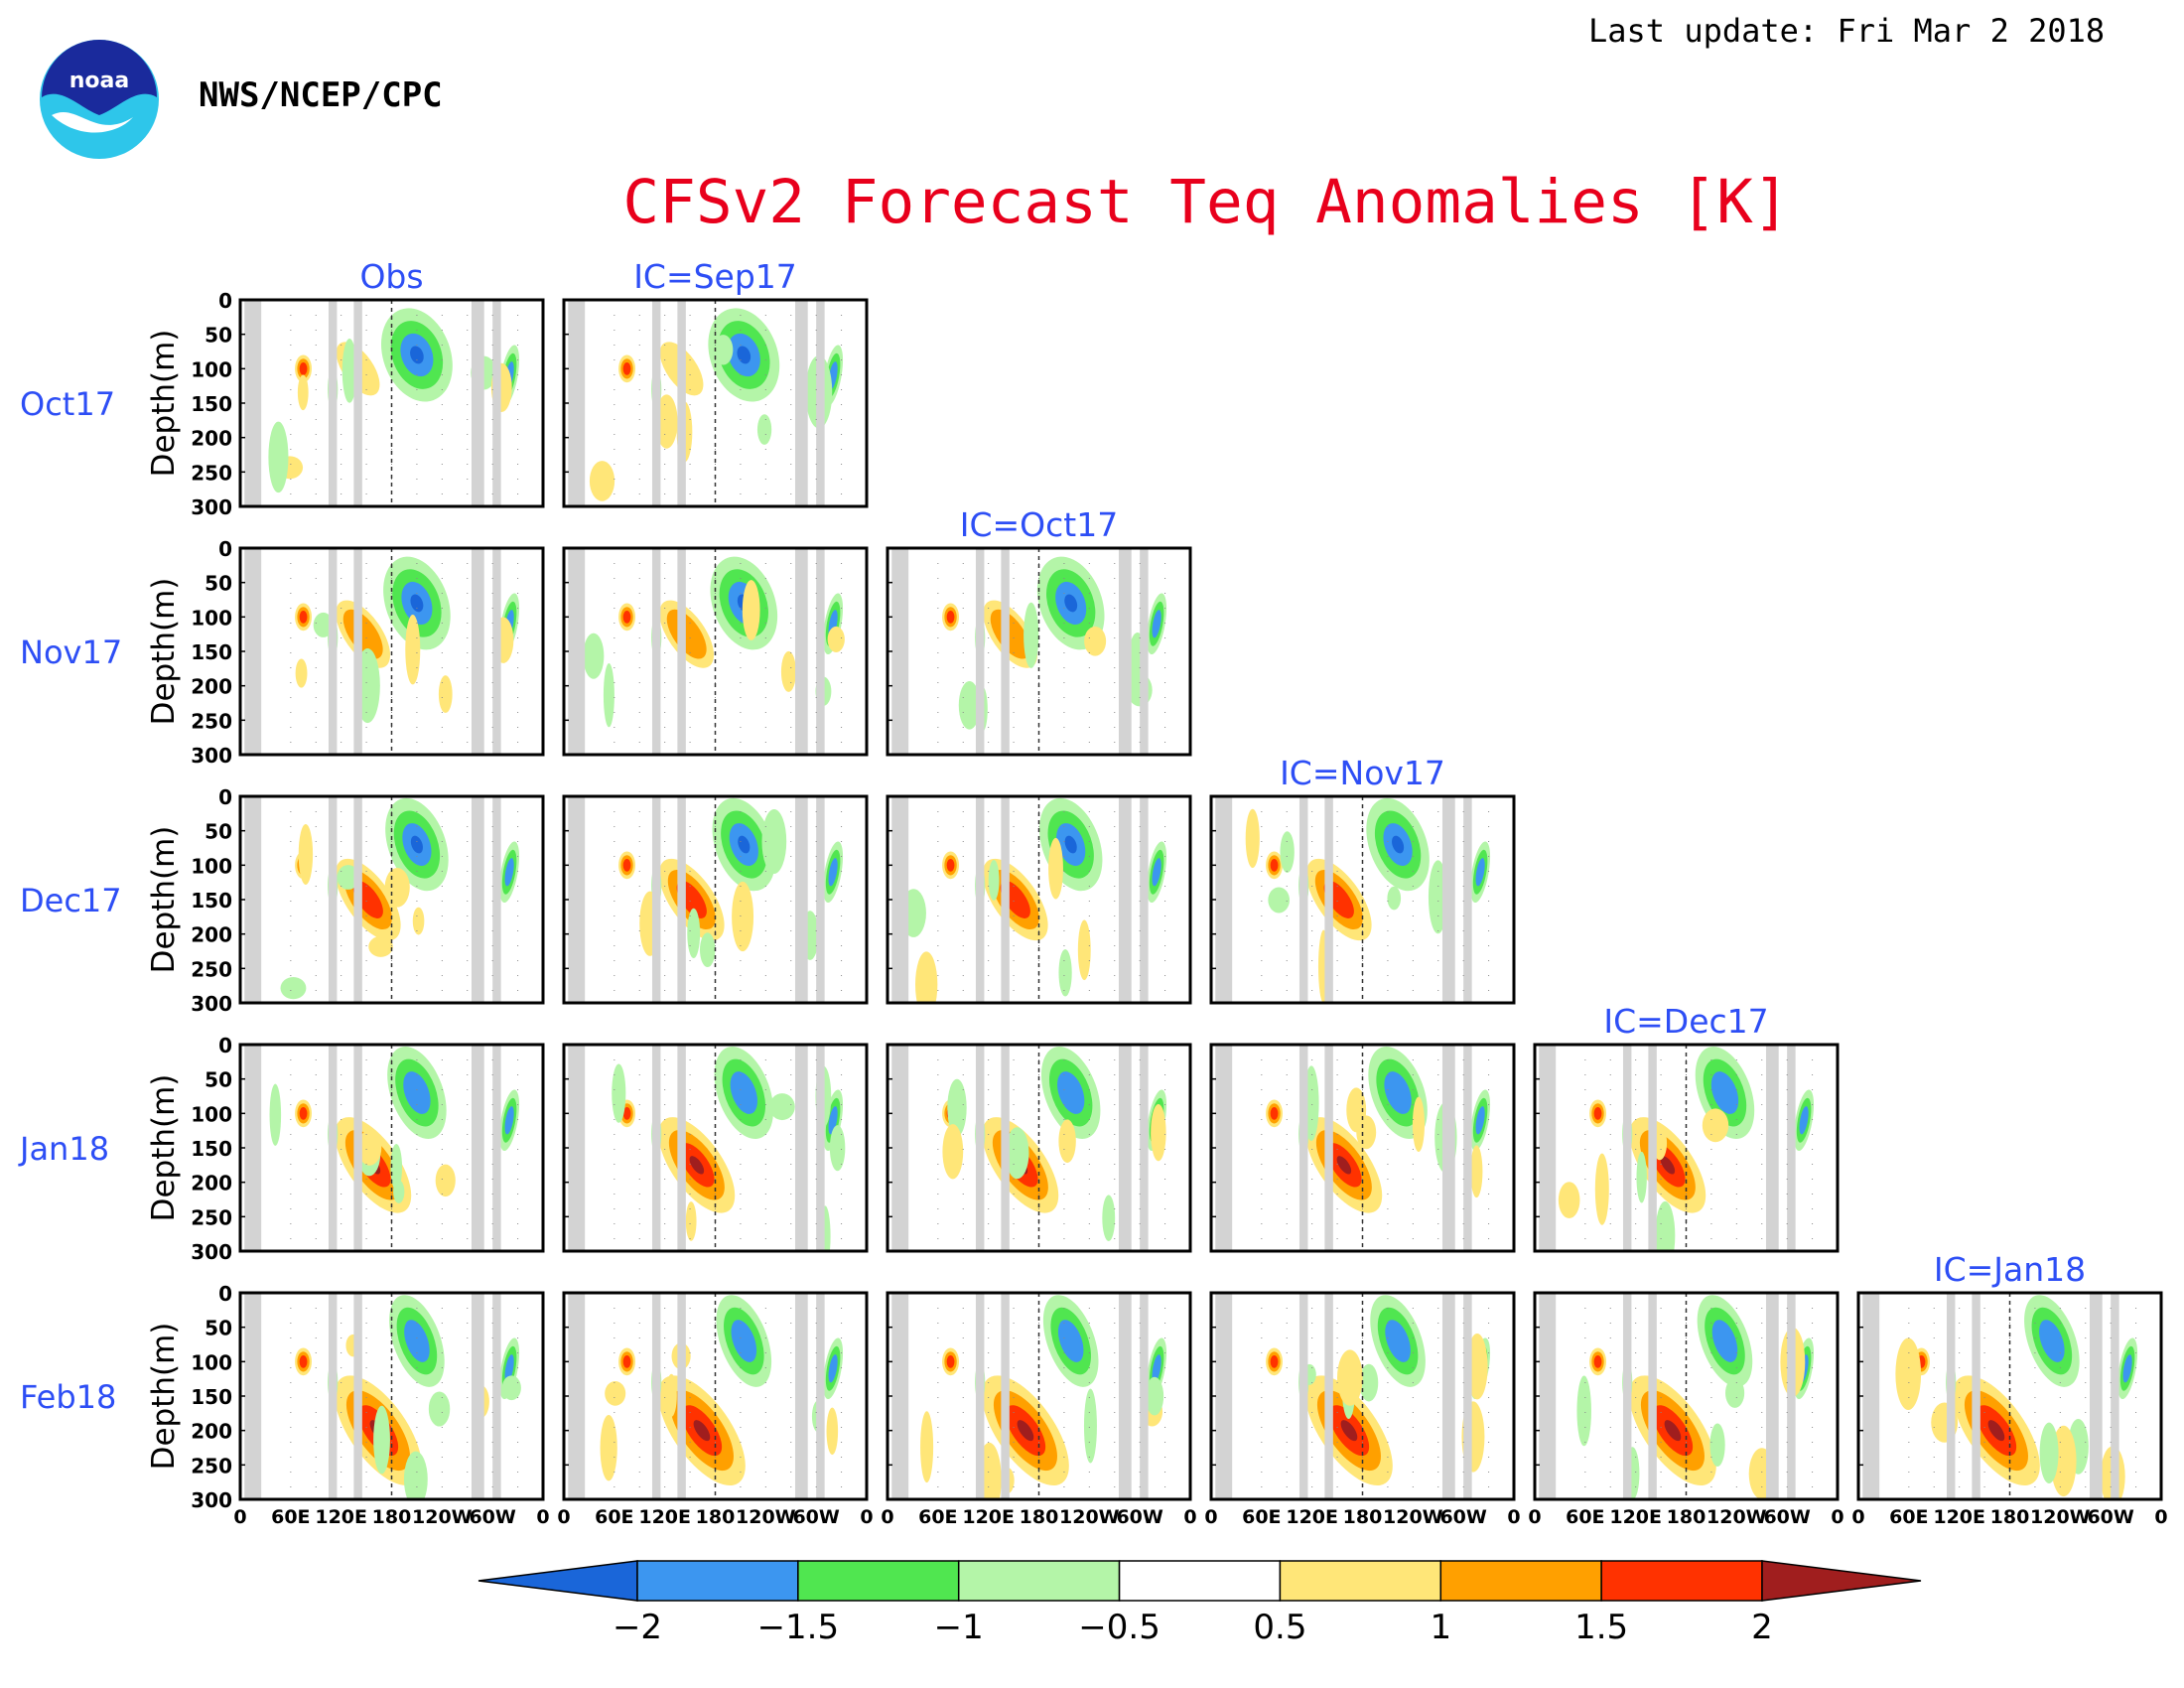 The image size is (2184, 1688). What do you see at coordinates (1762, 1627) in the screenshot?
I see `colorbar-label: 2` at bounding box center [1762, 1627].